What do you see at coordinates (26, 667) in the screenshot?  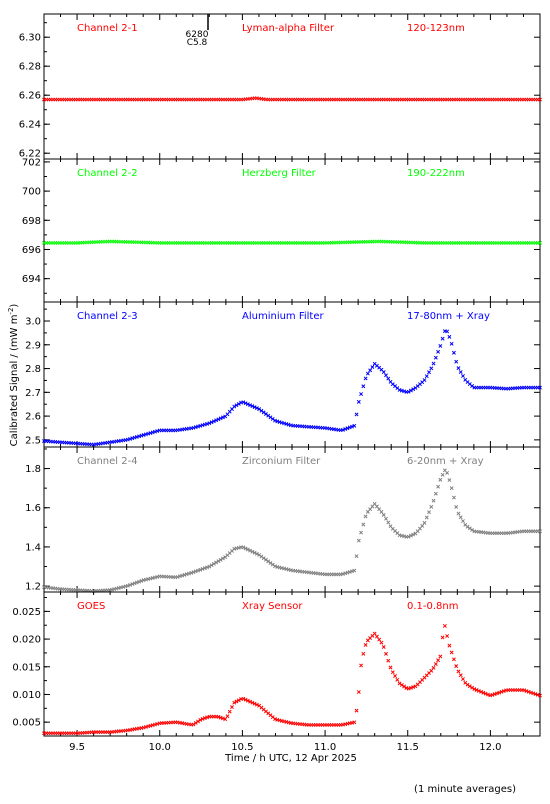 I see `y-tick-label: 0.015` at bounding box center [26, 667].